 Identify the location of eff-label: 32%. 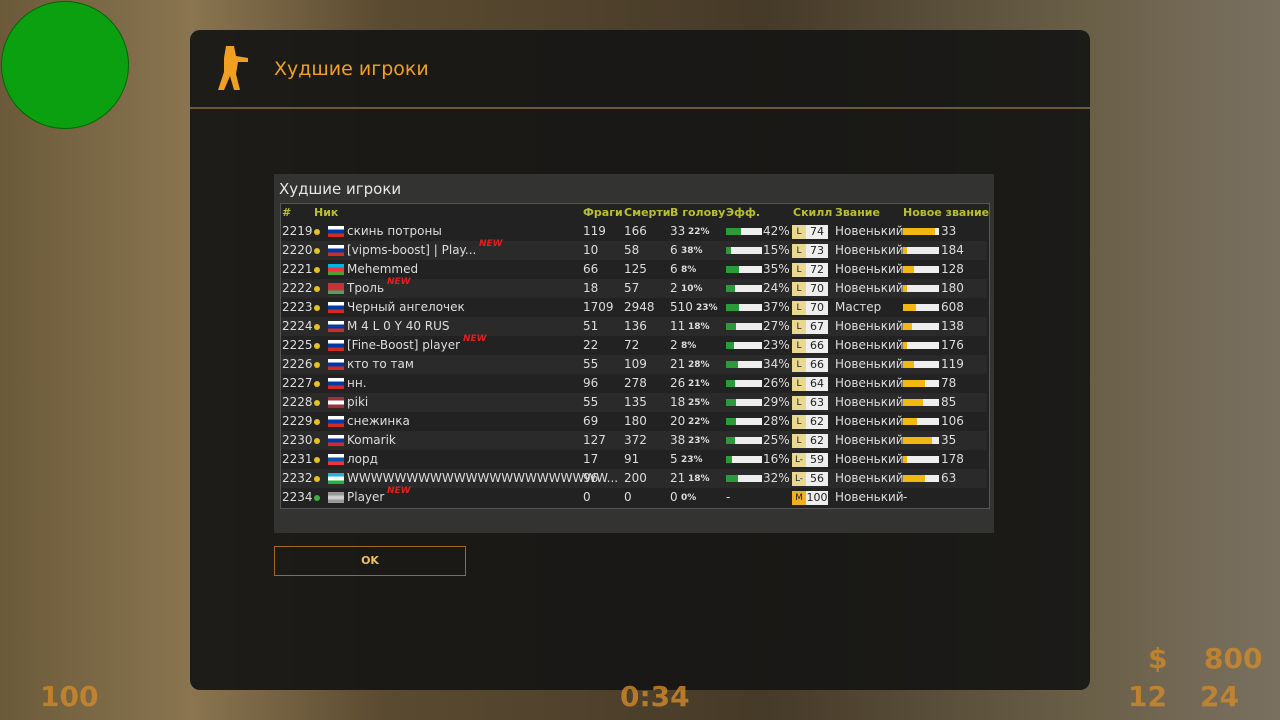
(776, 478).